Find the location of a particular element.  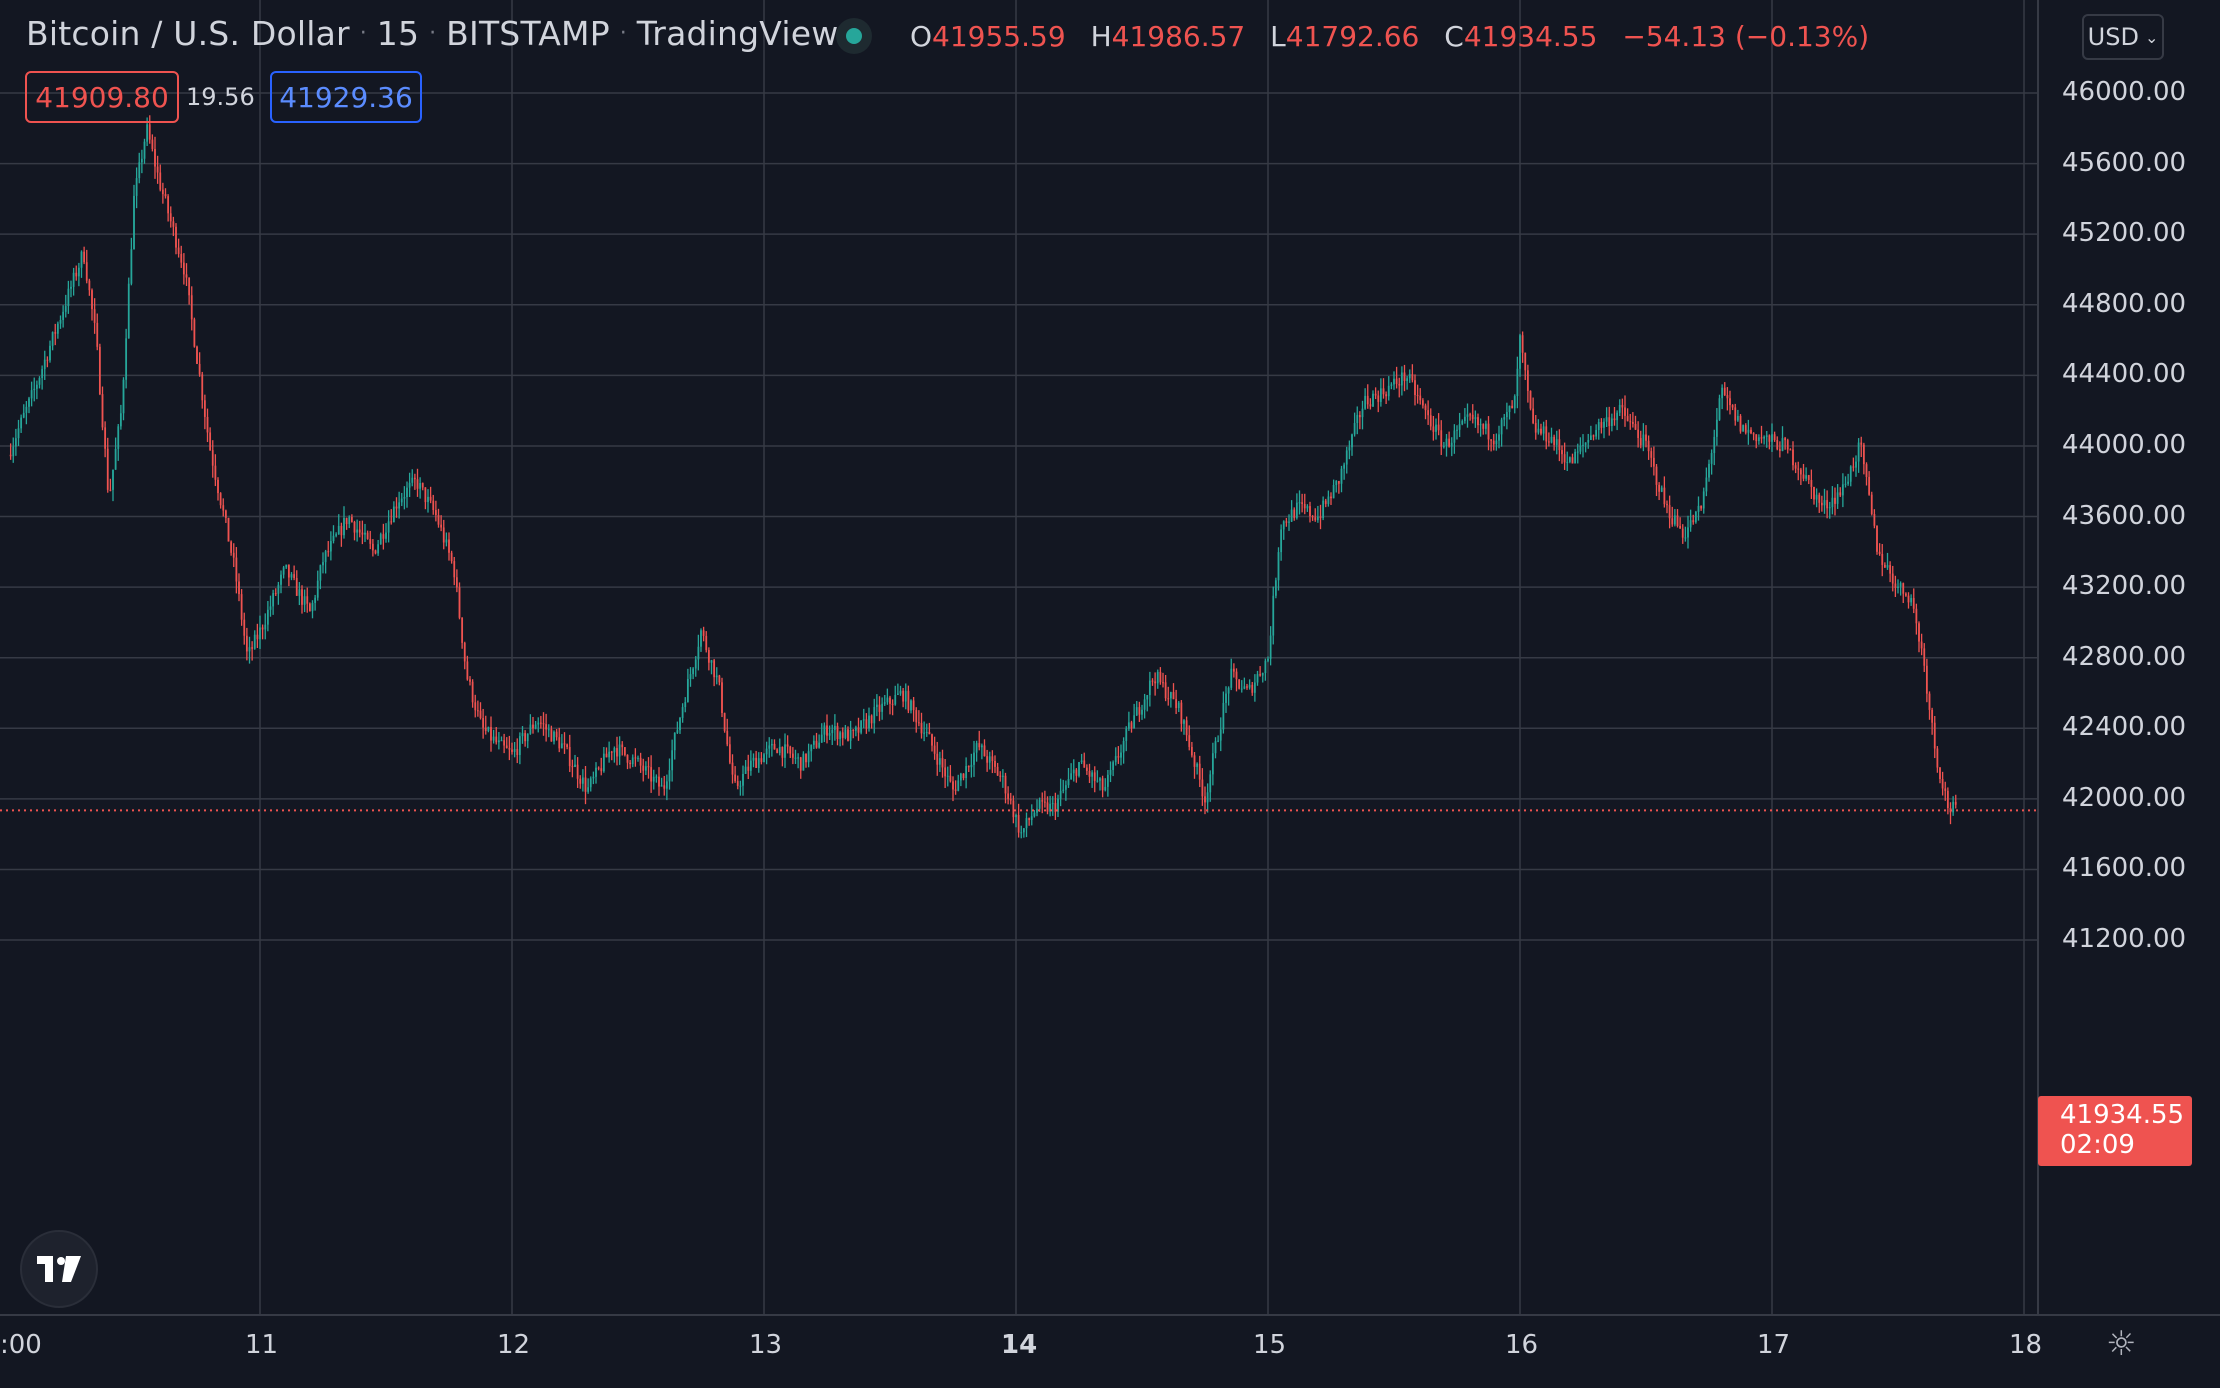

tradingview-logo-icon is located at coordinates (59, 1269).